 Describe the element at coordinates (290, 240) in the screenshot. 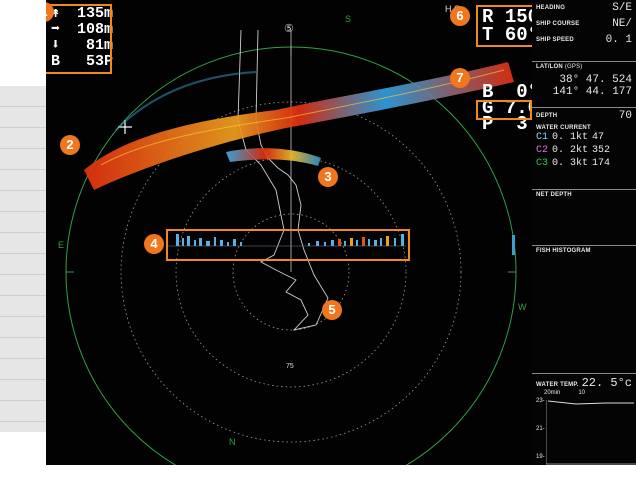

I see `echo-strip` at that location.